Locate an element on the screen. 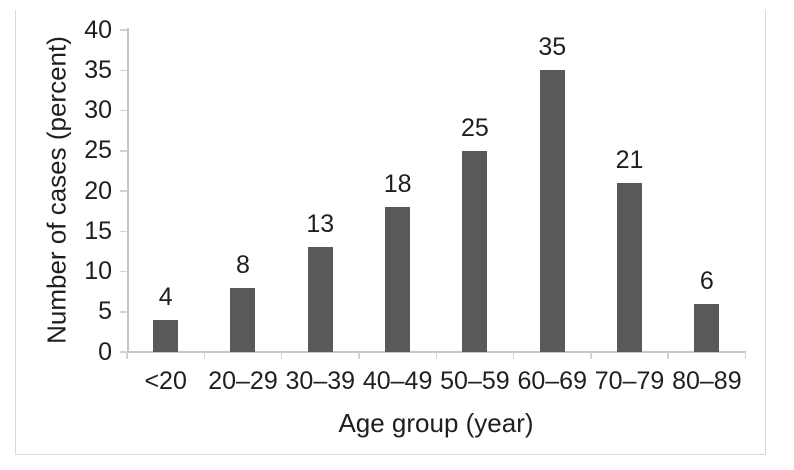 This screenshot has width=794, height=470. x-tick-label: 40–49 is located at coordinates (397, 381).